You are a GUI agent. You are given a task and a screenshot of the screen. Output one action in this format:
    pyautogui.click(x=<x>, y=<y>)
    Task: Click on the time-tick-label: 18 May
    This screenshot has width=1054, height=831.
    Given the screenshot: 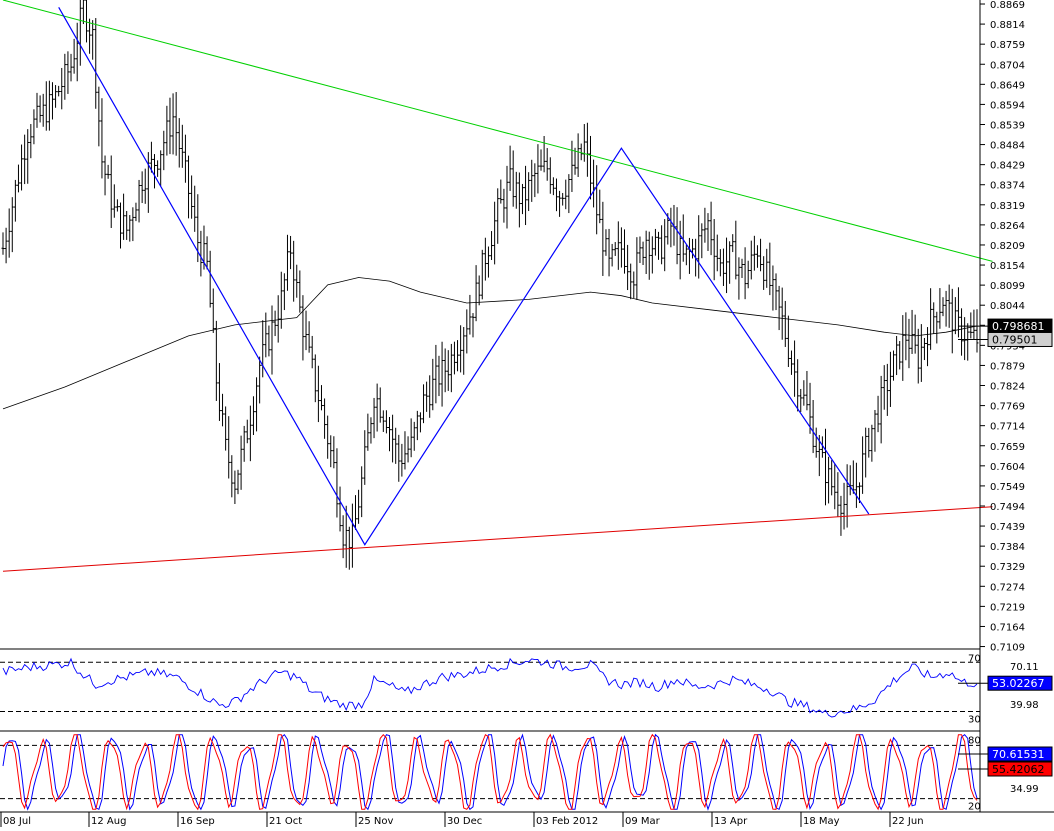 What is the action you would take?
    pyautogui.click(x=821, y=821)
    